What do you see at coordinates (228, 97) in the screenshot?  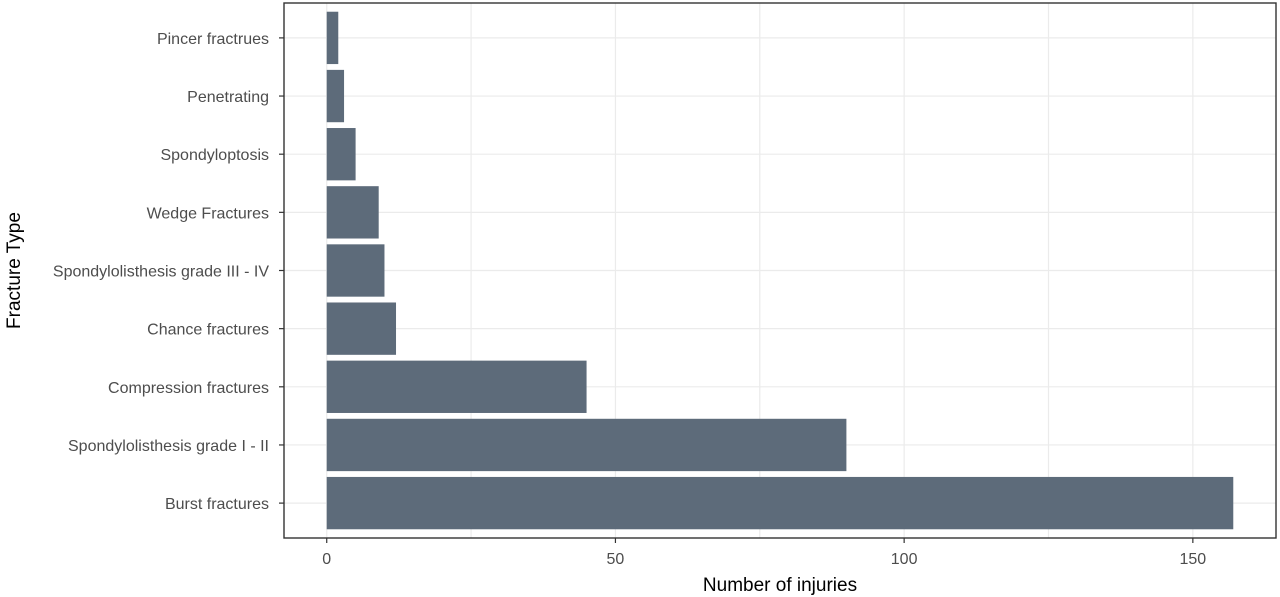 I see `y-tick-label: Penetrating` at bounding box center [228, 97].